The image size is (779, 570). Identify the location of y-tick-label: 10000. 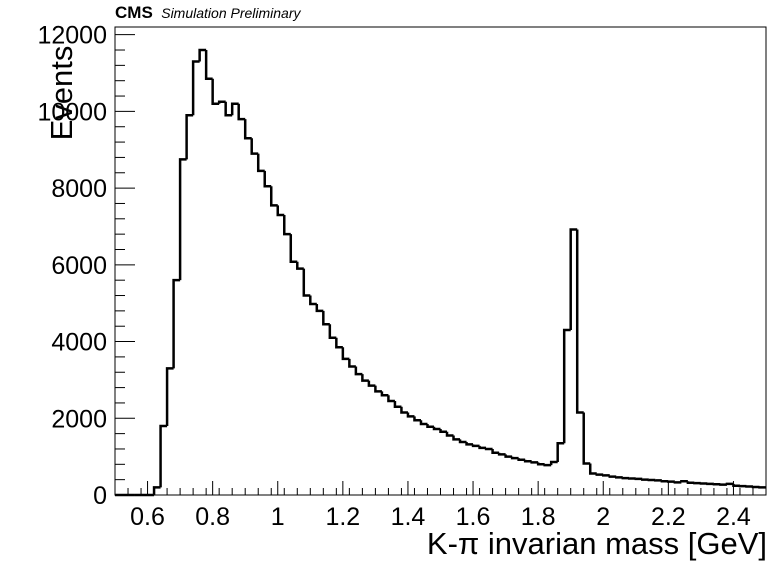
(72, 112).